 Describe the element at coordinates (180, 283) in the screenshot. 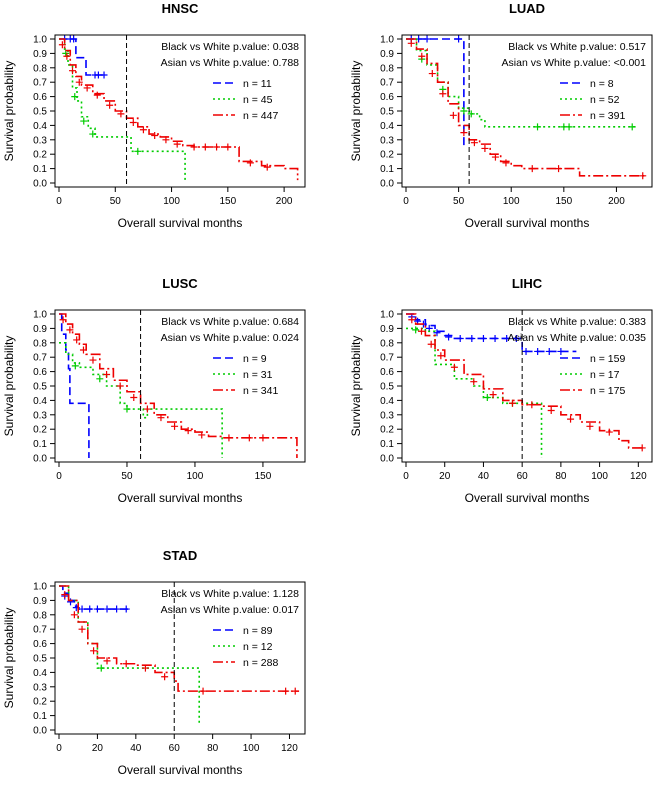

I see `panel-title: LUSC` at that location.